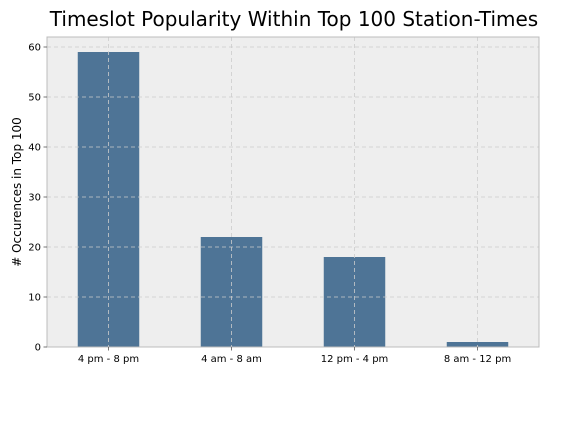 The image size is (576, 432). Describe the element at coordinates (477, 359) in the screenshot. I see `x-tick-label-3: 8 am - 12 pm` at that location.